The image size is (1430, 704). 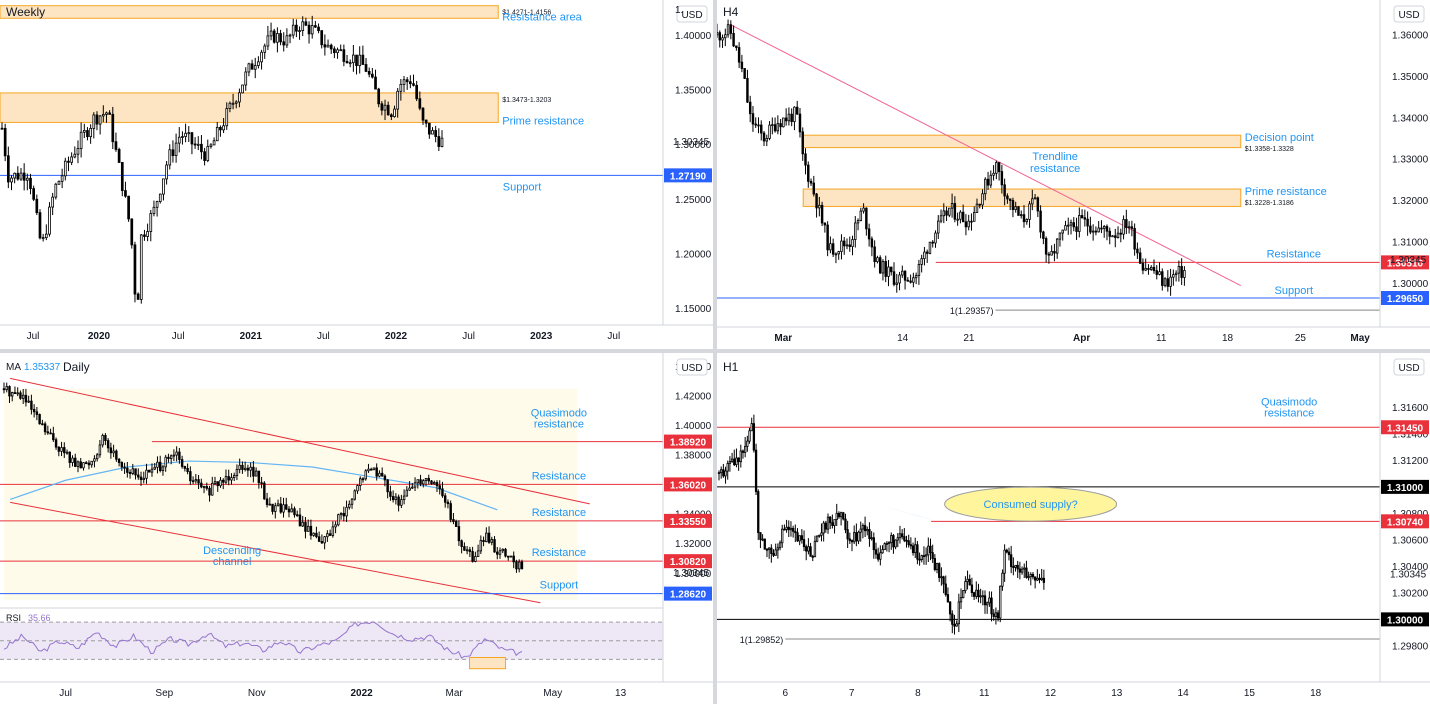 What do you see at coordinates (783, 338) in the screenshot?
I see `x-tick-label: Mar` at bounding box center [783, 338].